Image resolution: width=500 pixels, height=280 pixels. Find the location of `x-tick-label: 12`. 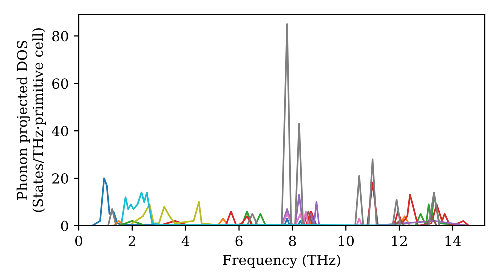

x-tick-label: 12 is located at coordinates (399, 241).